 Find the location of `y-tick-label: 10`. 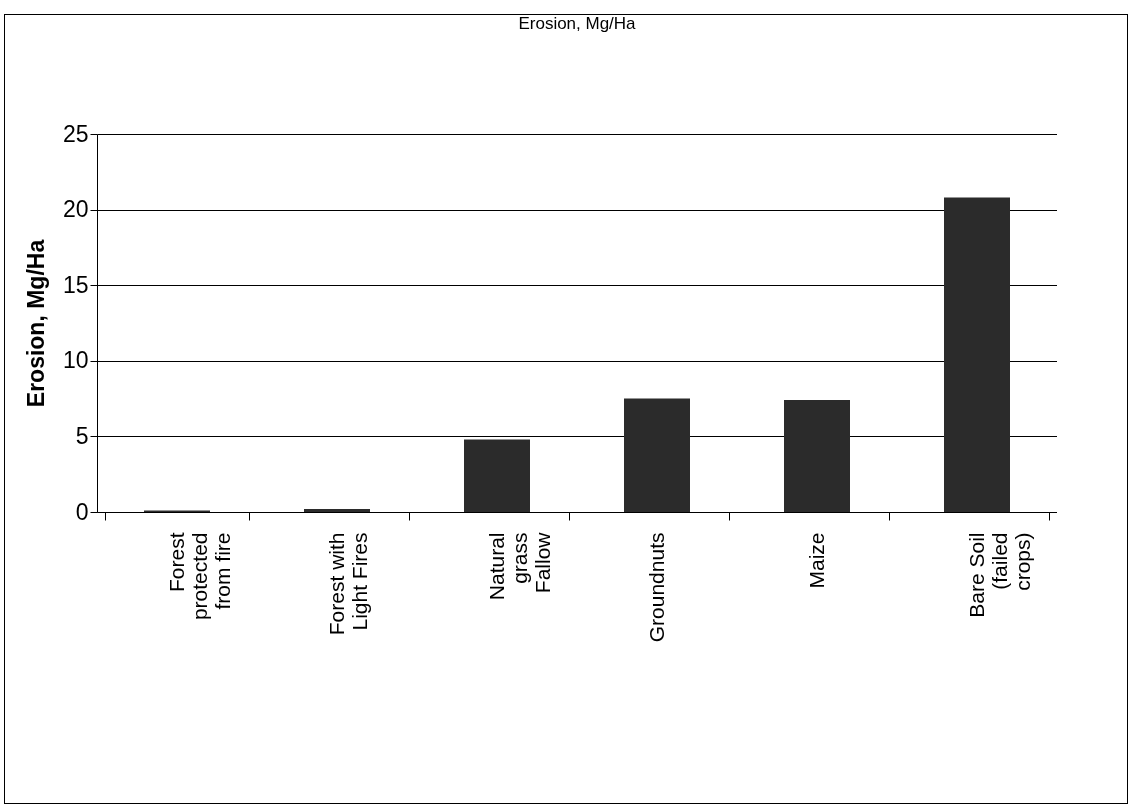

y-tick-label: 10 is located at coordinates (75, 360).